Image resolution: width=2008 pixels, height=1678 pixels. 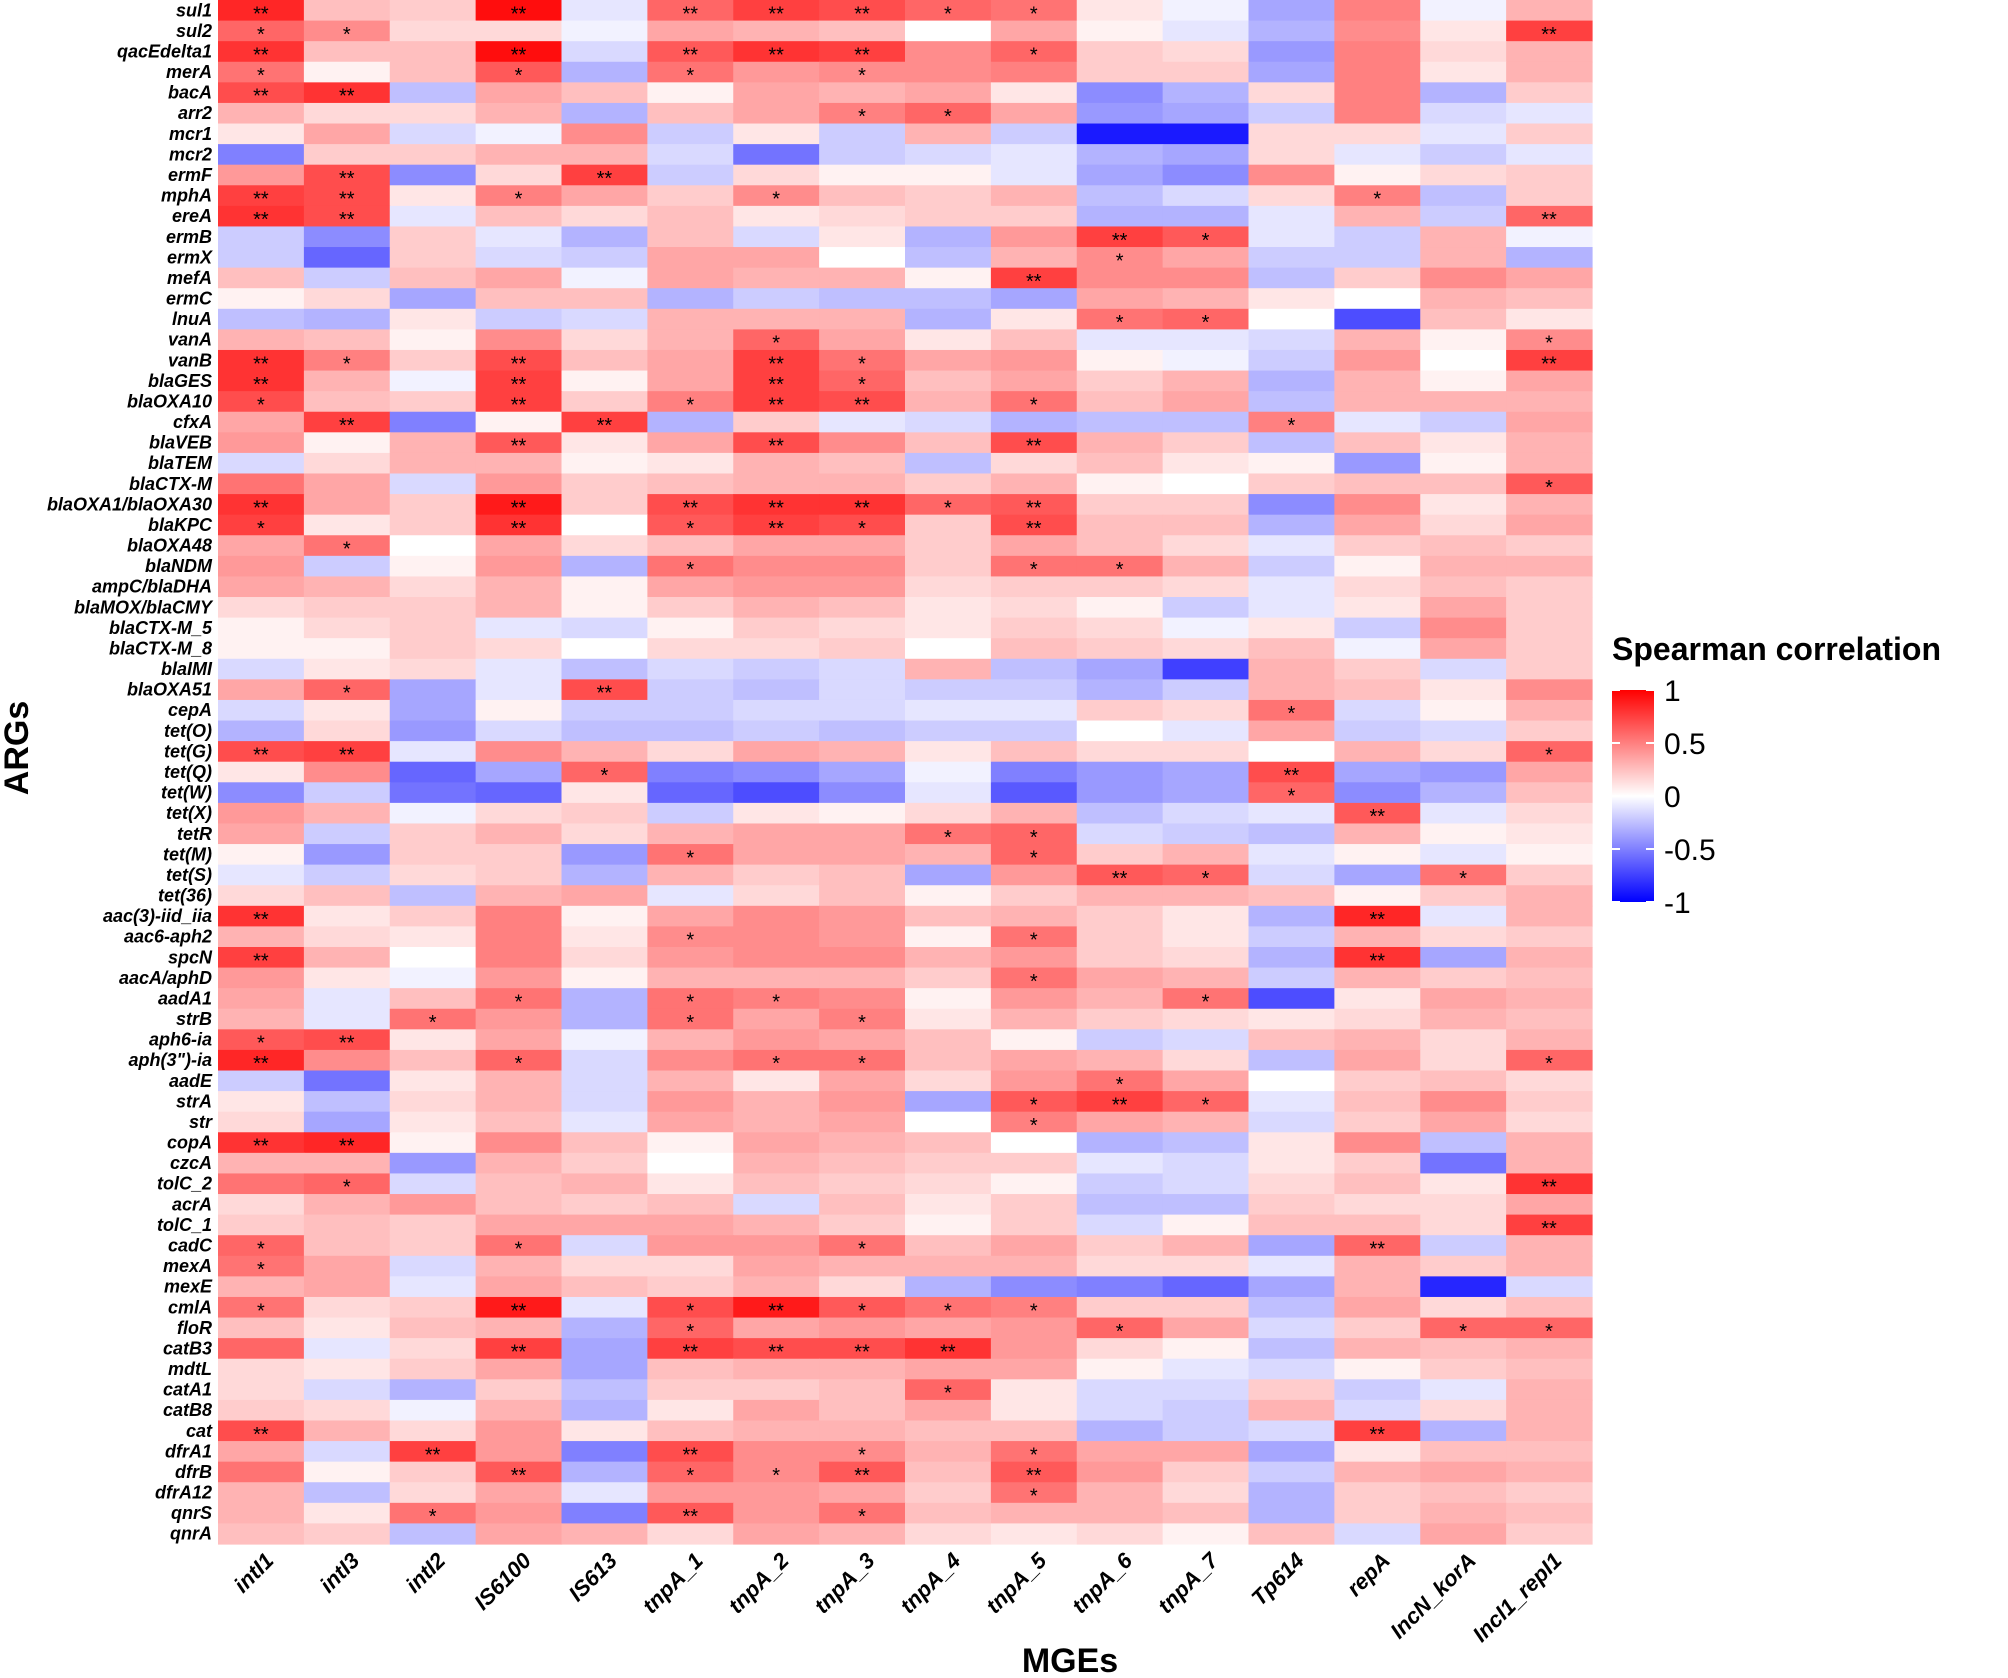 I want to click on cell-czcA-intI2, so click(x=433, y=1163).